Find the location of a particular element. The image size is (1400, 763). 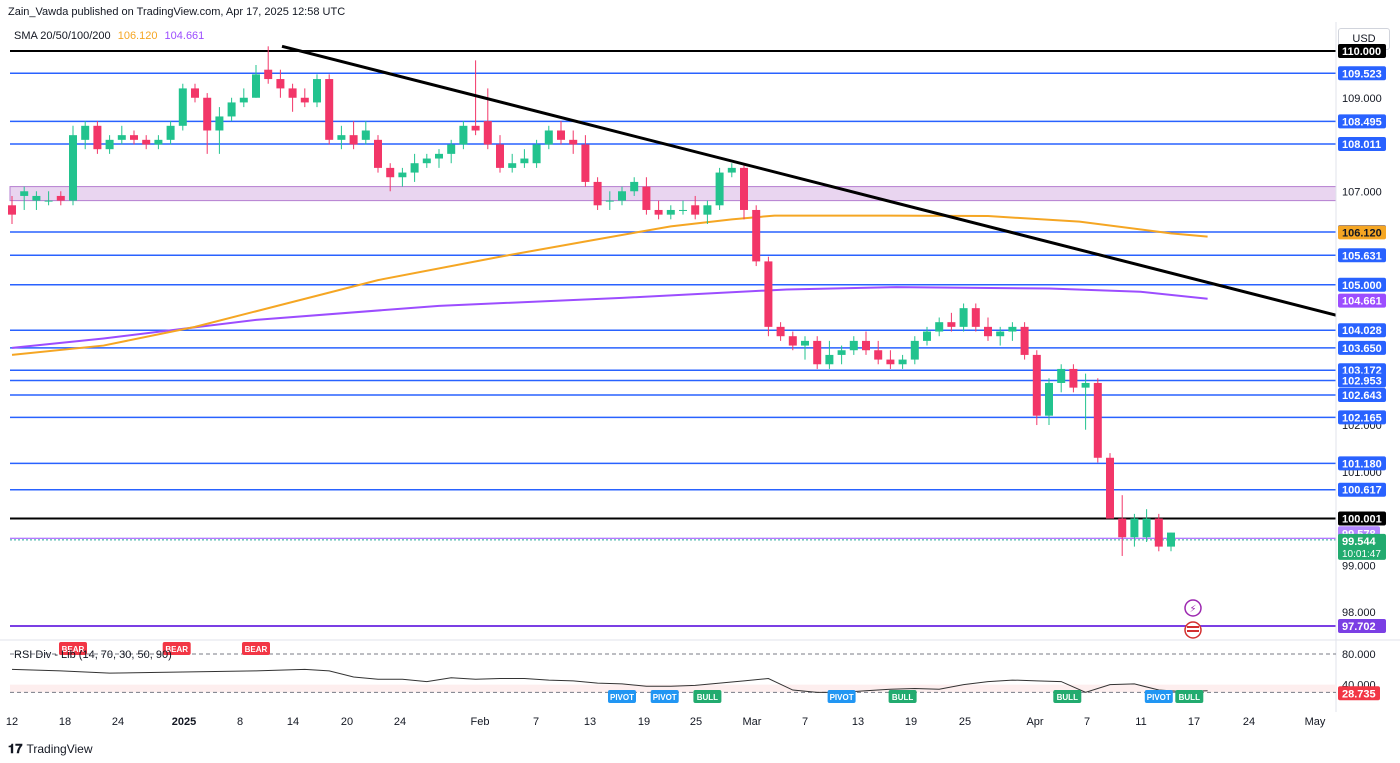

rsi-line is located at coordinates (609, 680).